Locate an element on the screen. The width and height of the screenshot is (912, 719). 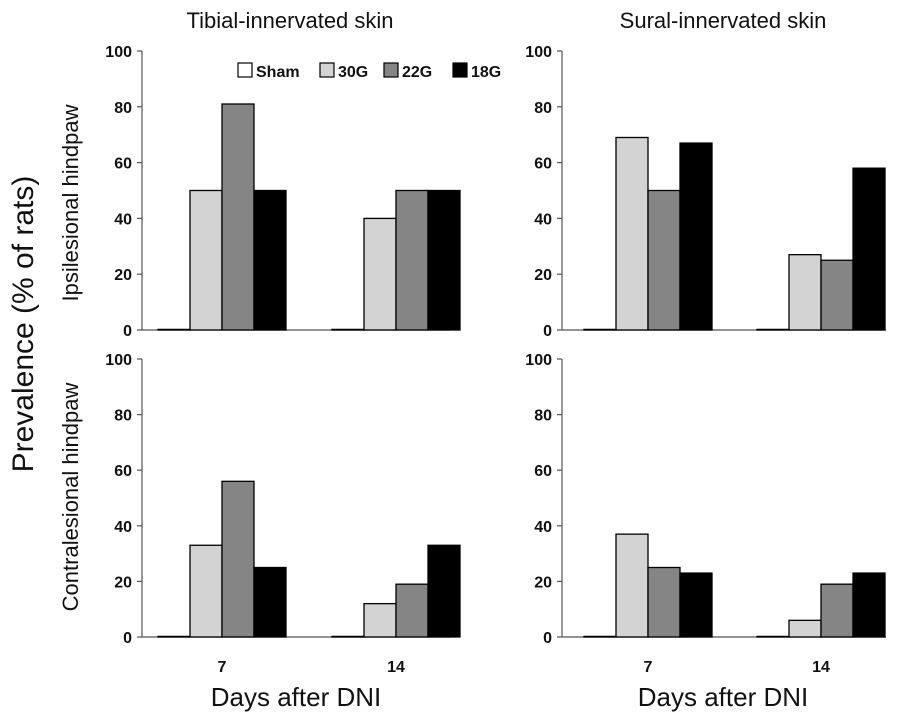
x-axis-title-left: Days after DNI is located at coordinates (296, 697).